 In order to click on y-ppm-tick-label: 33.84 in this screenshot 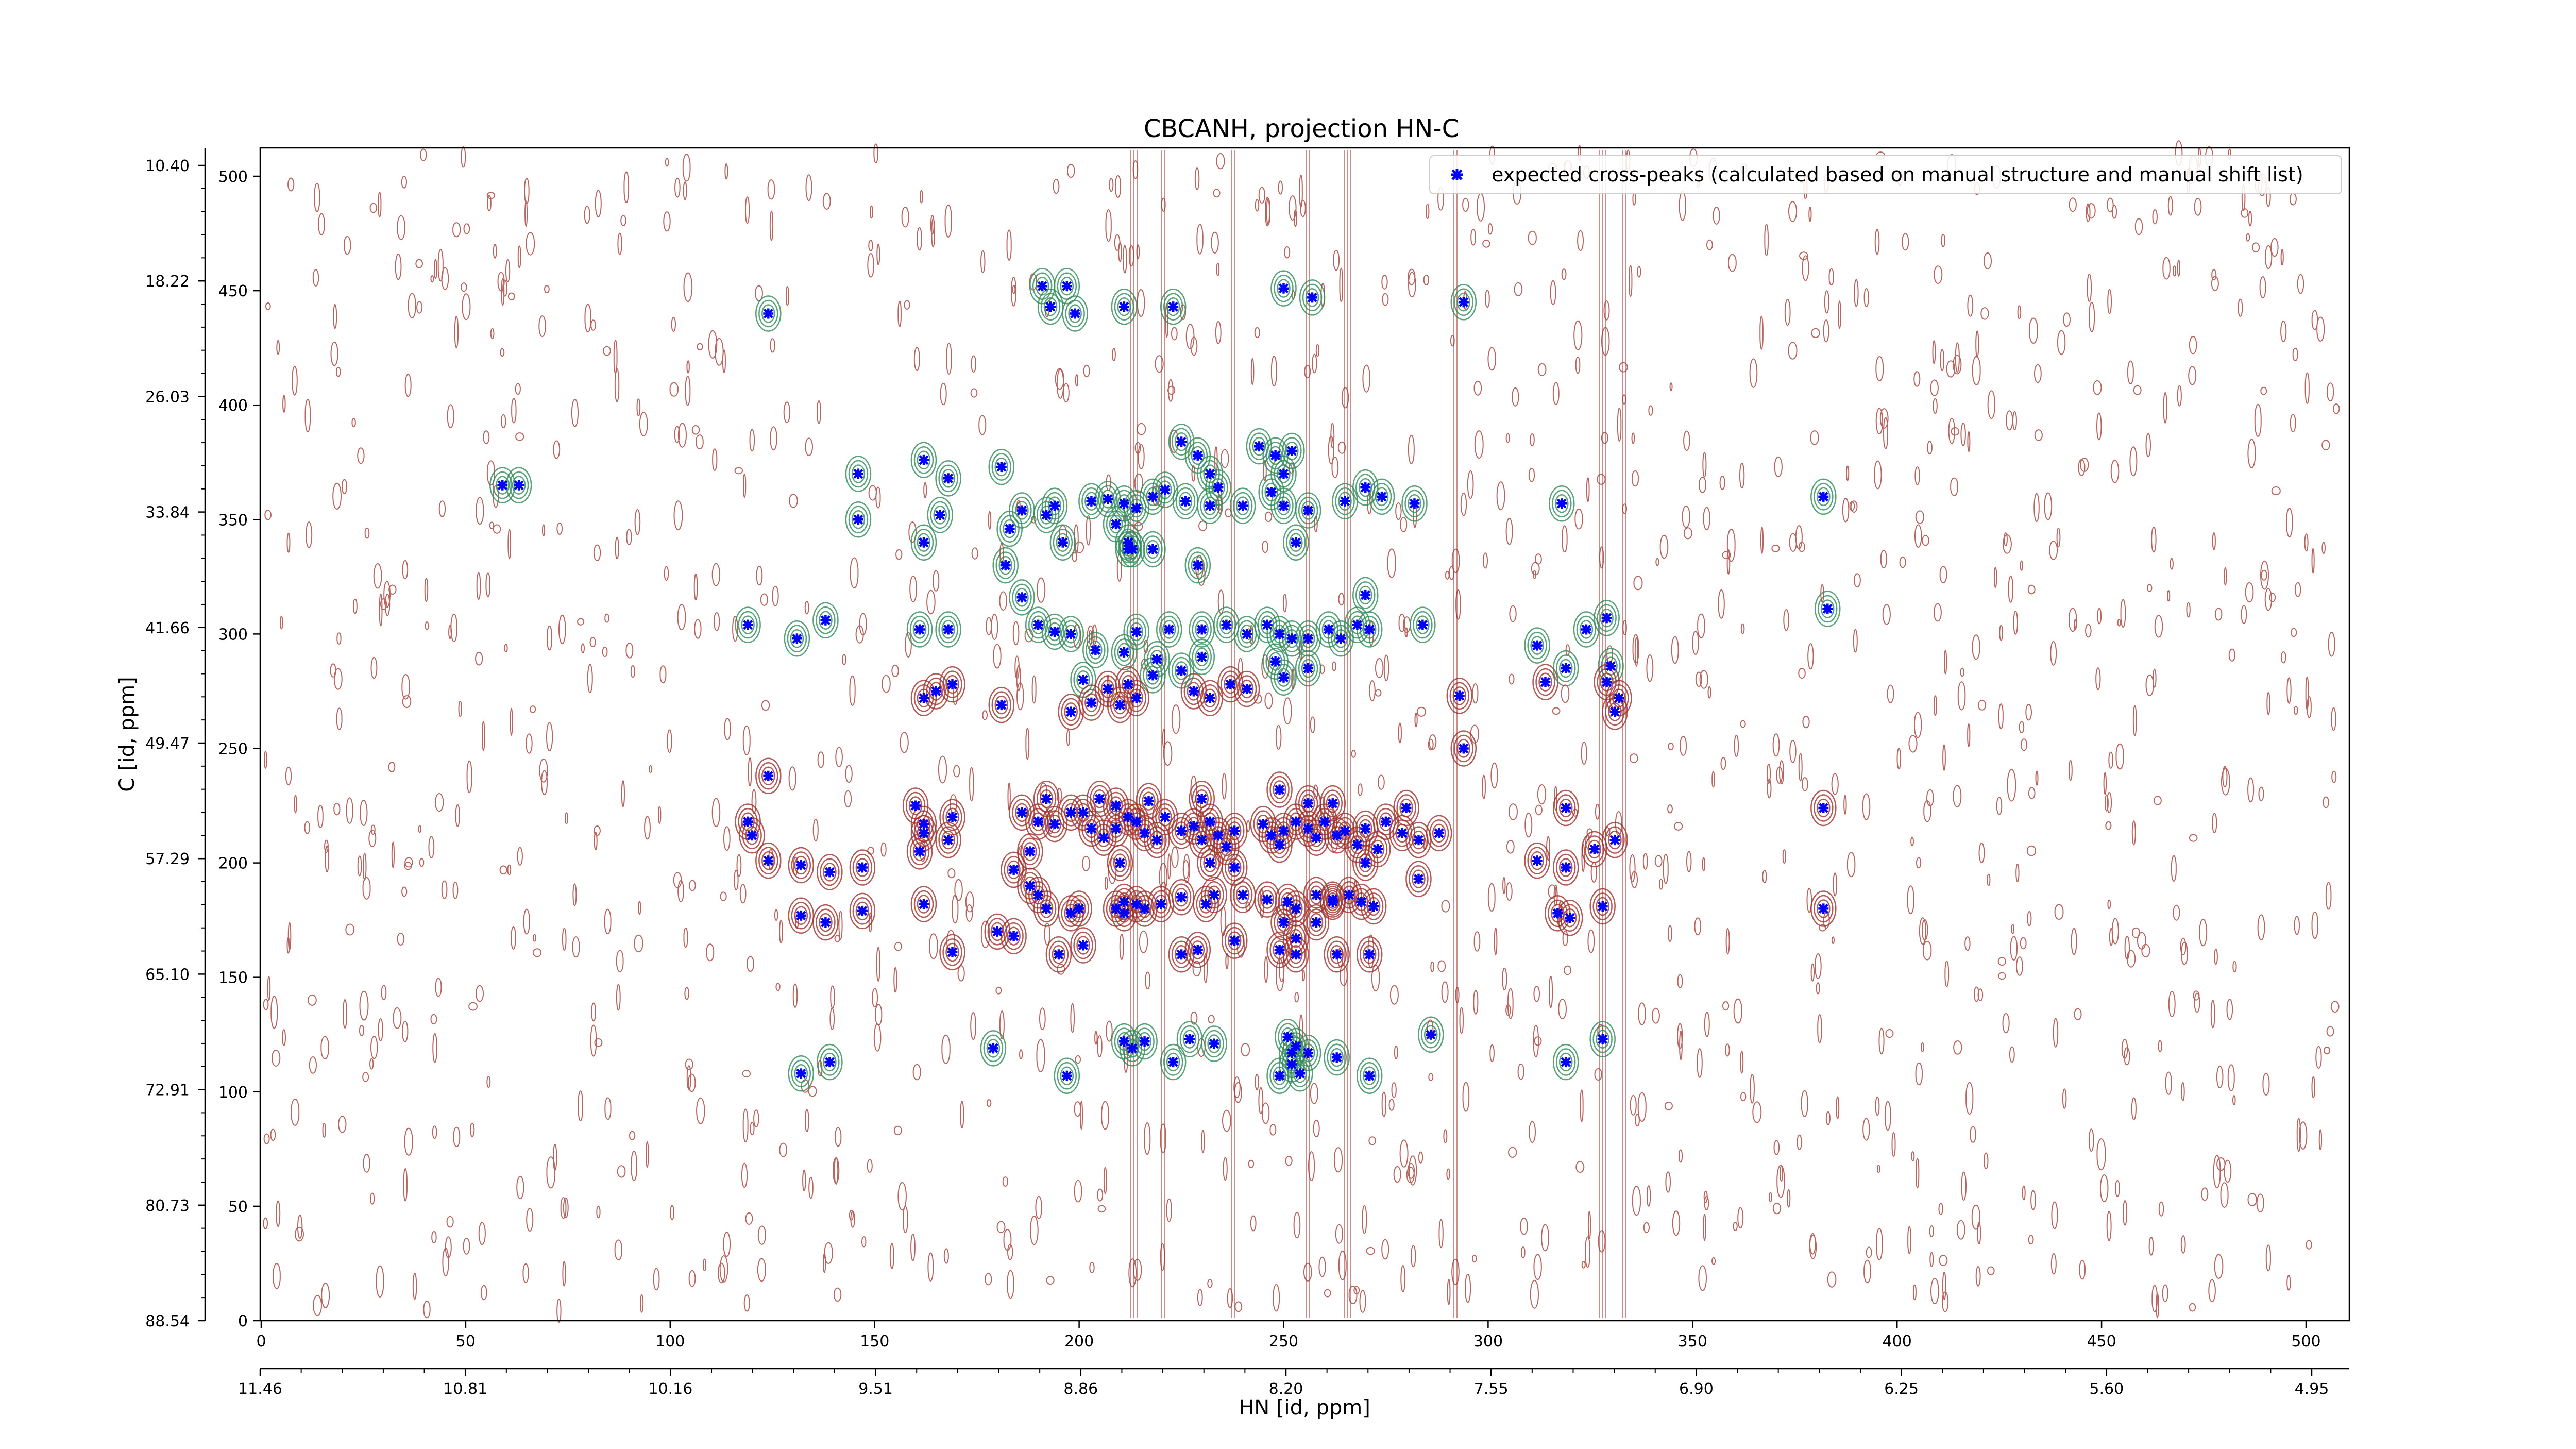, I will do `click(167, 513)`.